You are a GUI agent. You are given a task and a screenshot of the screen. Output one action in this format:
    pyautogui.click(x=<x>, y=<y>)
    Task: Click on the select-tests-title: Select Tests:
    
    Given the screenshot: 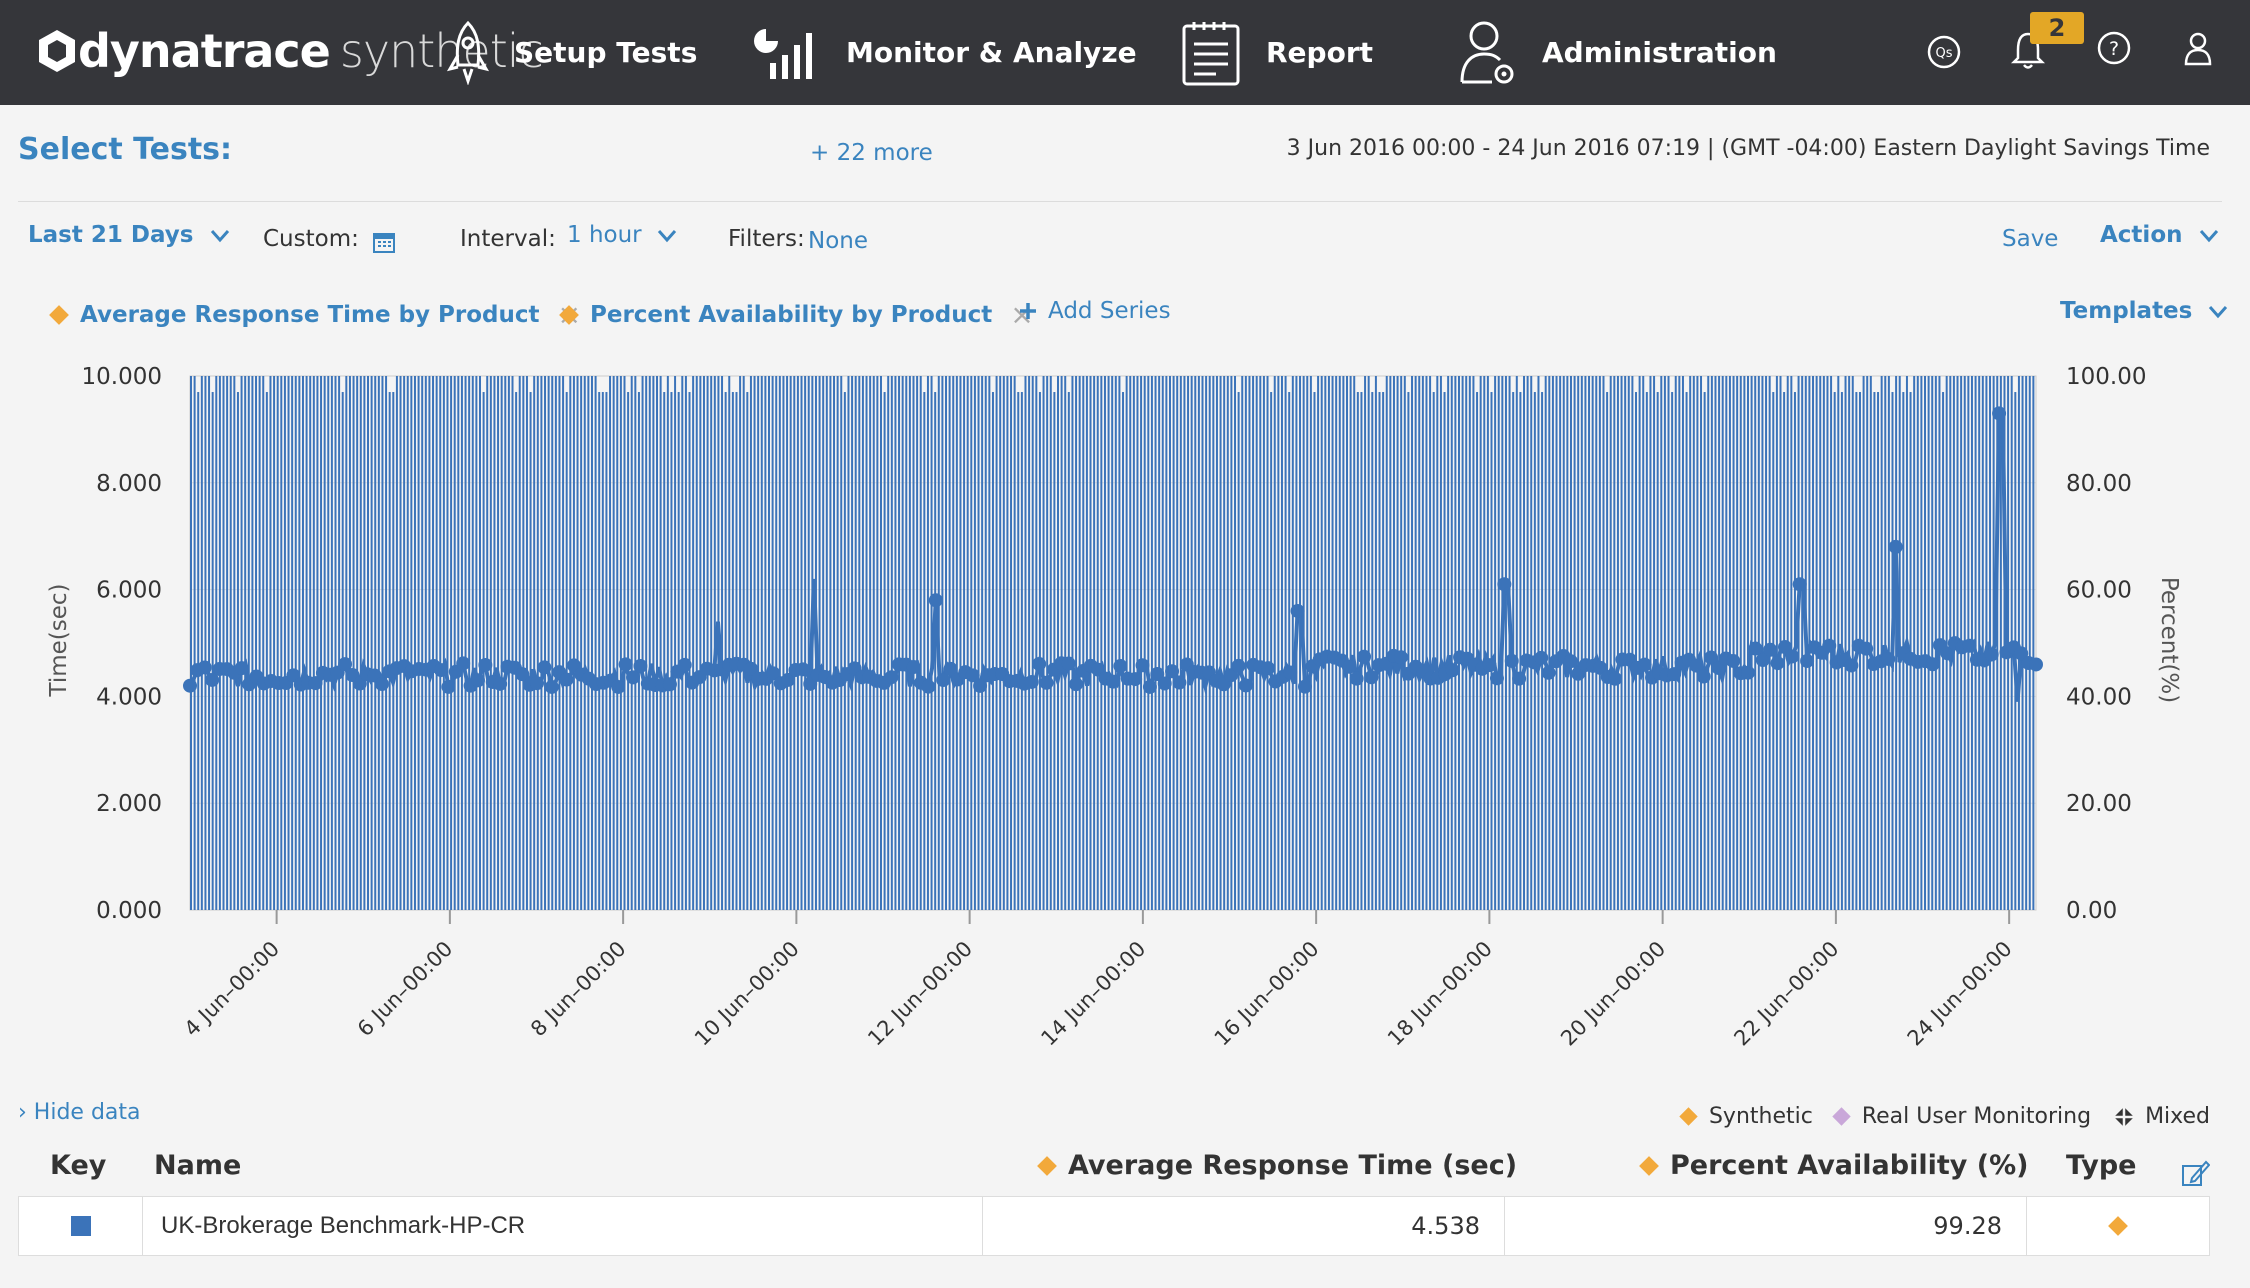 What is the action you would take?
    pyautogui.click(x=125, y=149)
    